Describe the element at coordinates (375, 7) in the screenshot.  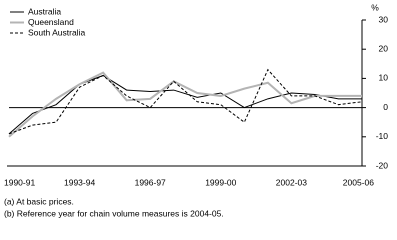
I see `y-unit: %` at that location.